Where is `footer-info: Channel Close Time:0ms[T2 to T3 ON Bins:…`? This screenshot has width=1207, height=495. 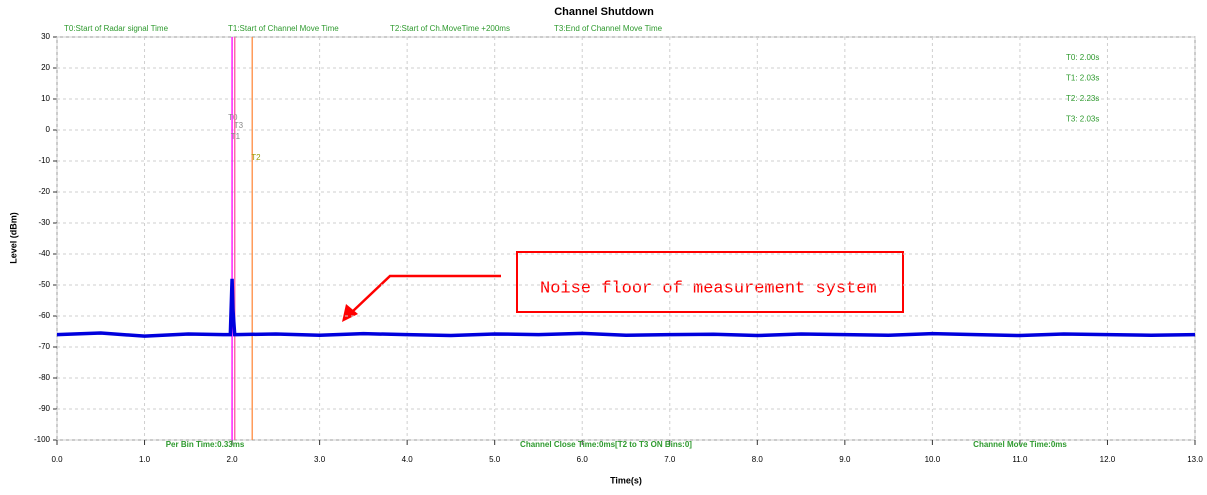
footer-info: Channel Close Time:0ms[T2 to T3 ON Bins:… is located at coordinates (606, 444).